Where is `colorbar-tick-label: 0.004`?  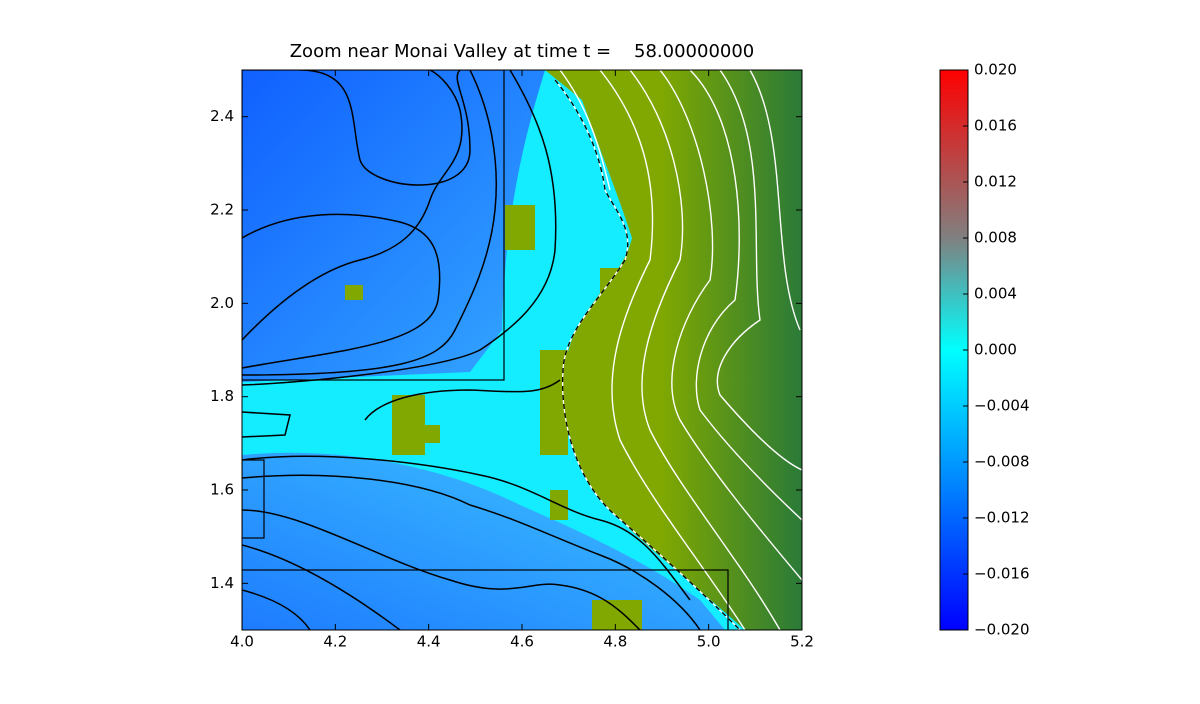
colorbar-tick-label: 0.004 is located at coordinates (995, 294).